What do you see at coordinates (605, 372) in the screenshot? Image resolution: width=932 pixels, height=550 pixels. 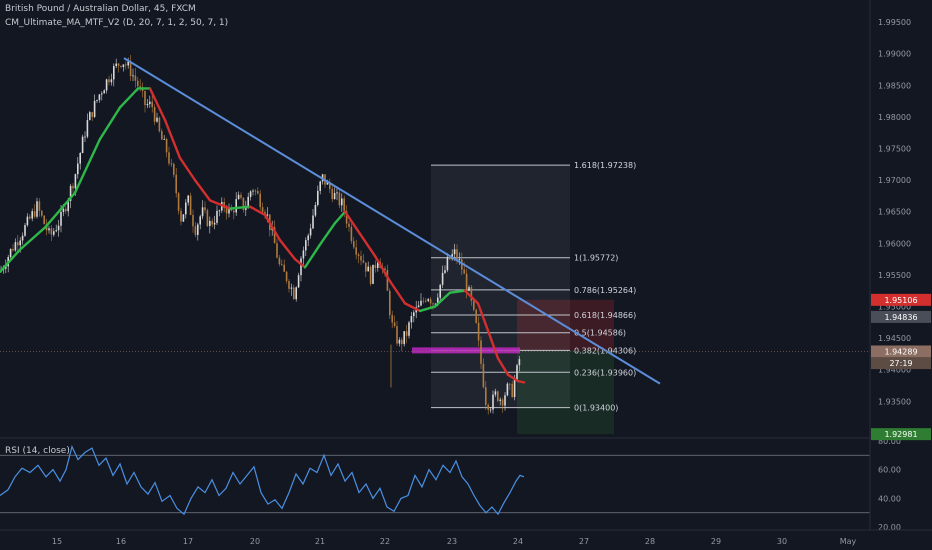 I see `fib-level-label: 0.236(1.93960)` at bounding box center [605, 372].